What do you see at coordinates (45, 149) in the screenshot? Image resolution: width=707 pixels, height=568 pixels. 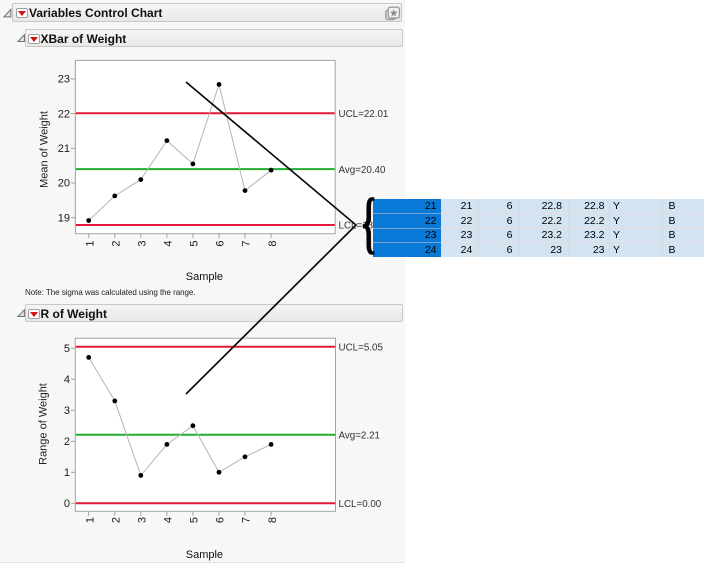 I see `svg-text: Mean of Weight` at bounding box center [45, 149].